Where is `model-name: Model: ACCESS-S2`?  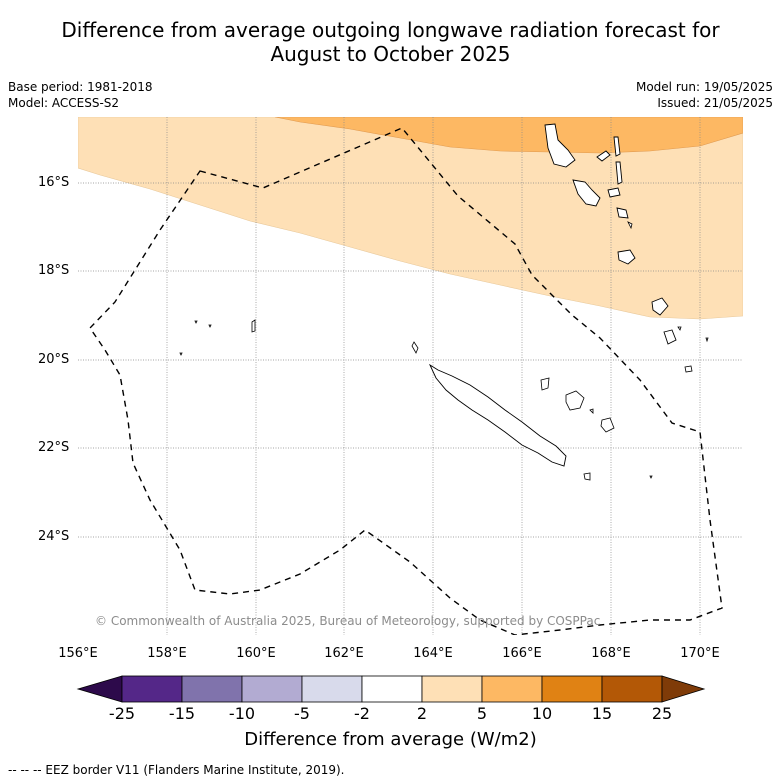 model-name: Model: ACCESS-S2 is located at coordinates (64, 103).